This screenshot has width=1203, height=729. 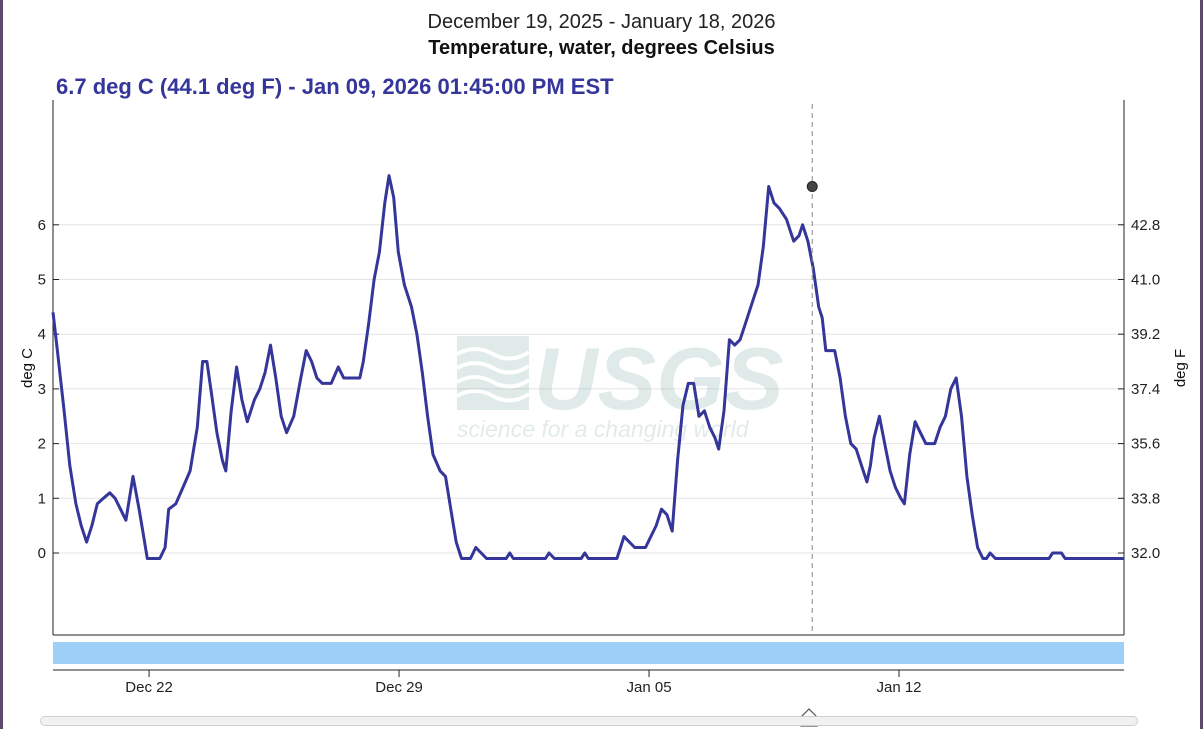 What do you see at coordinates (42, 334) in the screenshot?
I see `left-tick-label: 4` at bounding box center [42, 334].